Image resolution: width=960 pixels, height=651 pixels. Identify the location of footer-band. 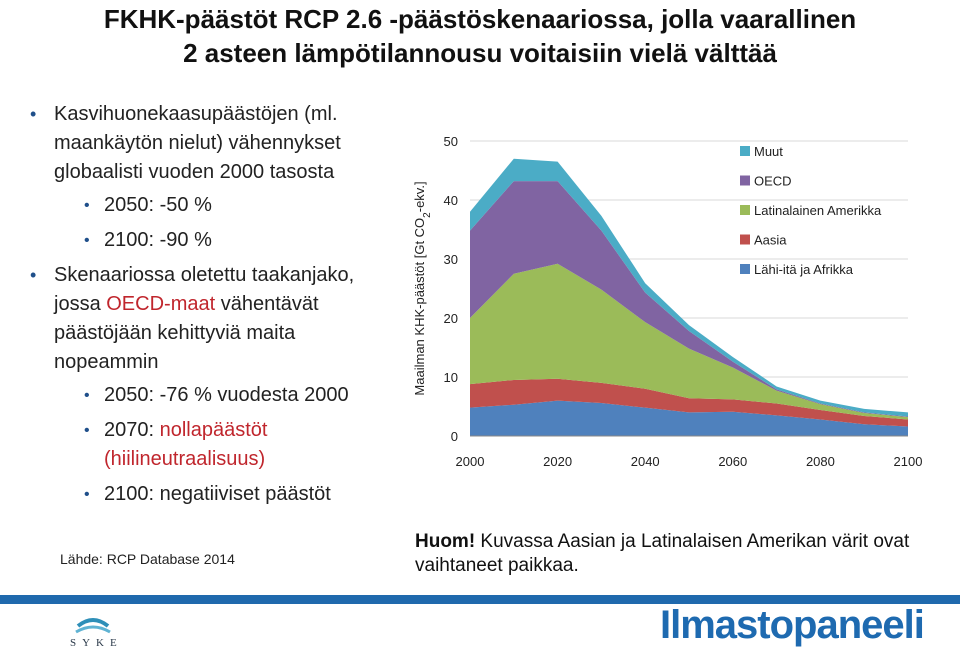
(480, 599).